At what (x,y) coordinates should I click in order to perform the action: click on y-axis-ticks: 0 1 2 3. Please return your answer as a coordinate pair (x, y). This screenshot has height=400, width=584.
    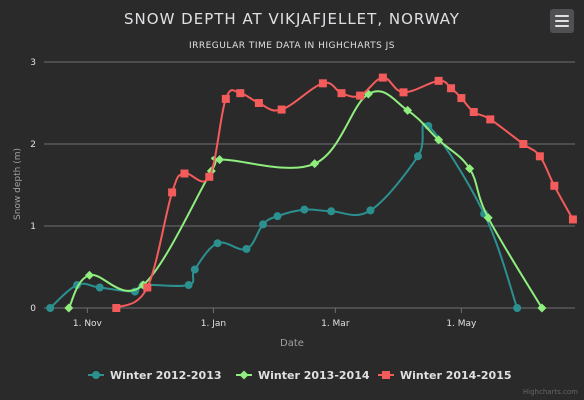
    Looking at the image, I should click on (33, 186).